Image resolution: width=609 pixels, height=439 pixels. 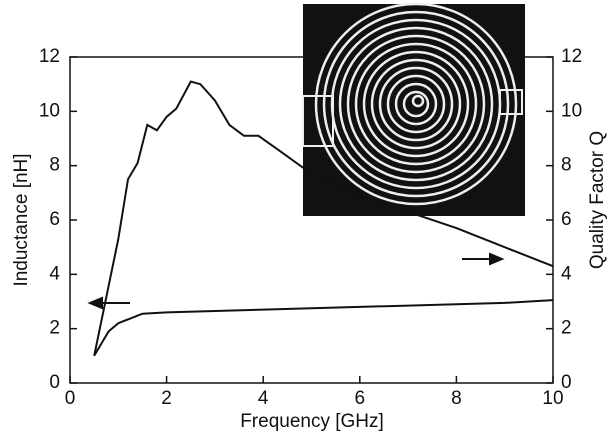 What do you see at coordinates (571, 110) in the screenshot?
I see `y2-tick-label: 10` at bounding box center [571, 110].